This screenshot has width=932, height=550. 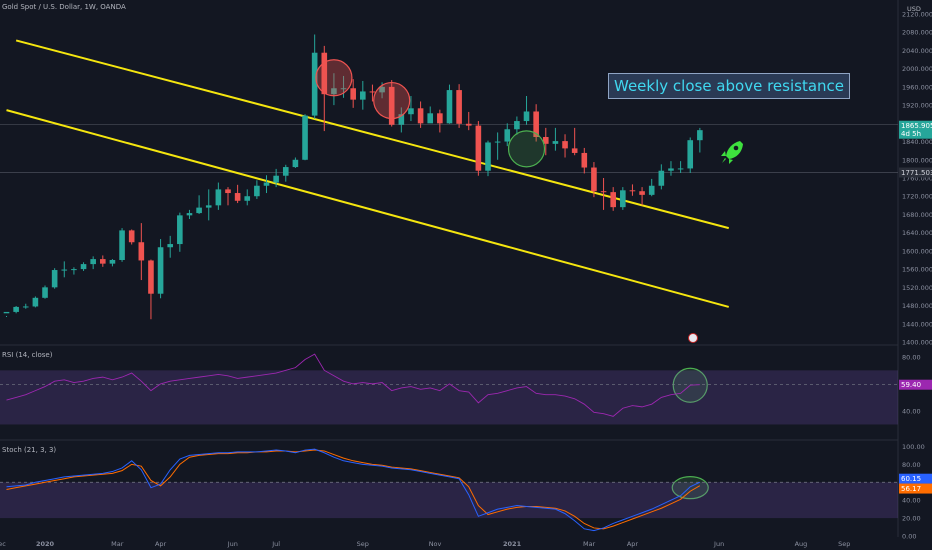 What do you see at coordinates (911, 411) in the screenshot?
I see `rsi-tick-label: 40.00` at bounding box center [911, 411].